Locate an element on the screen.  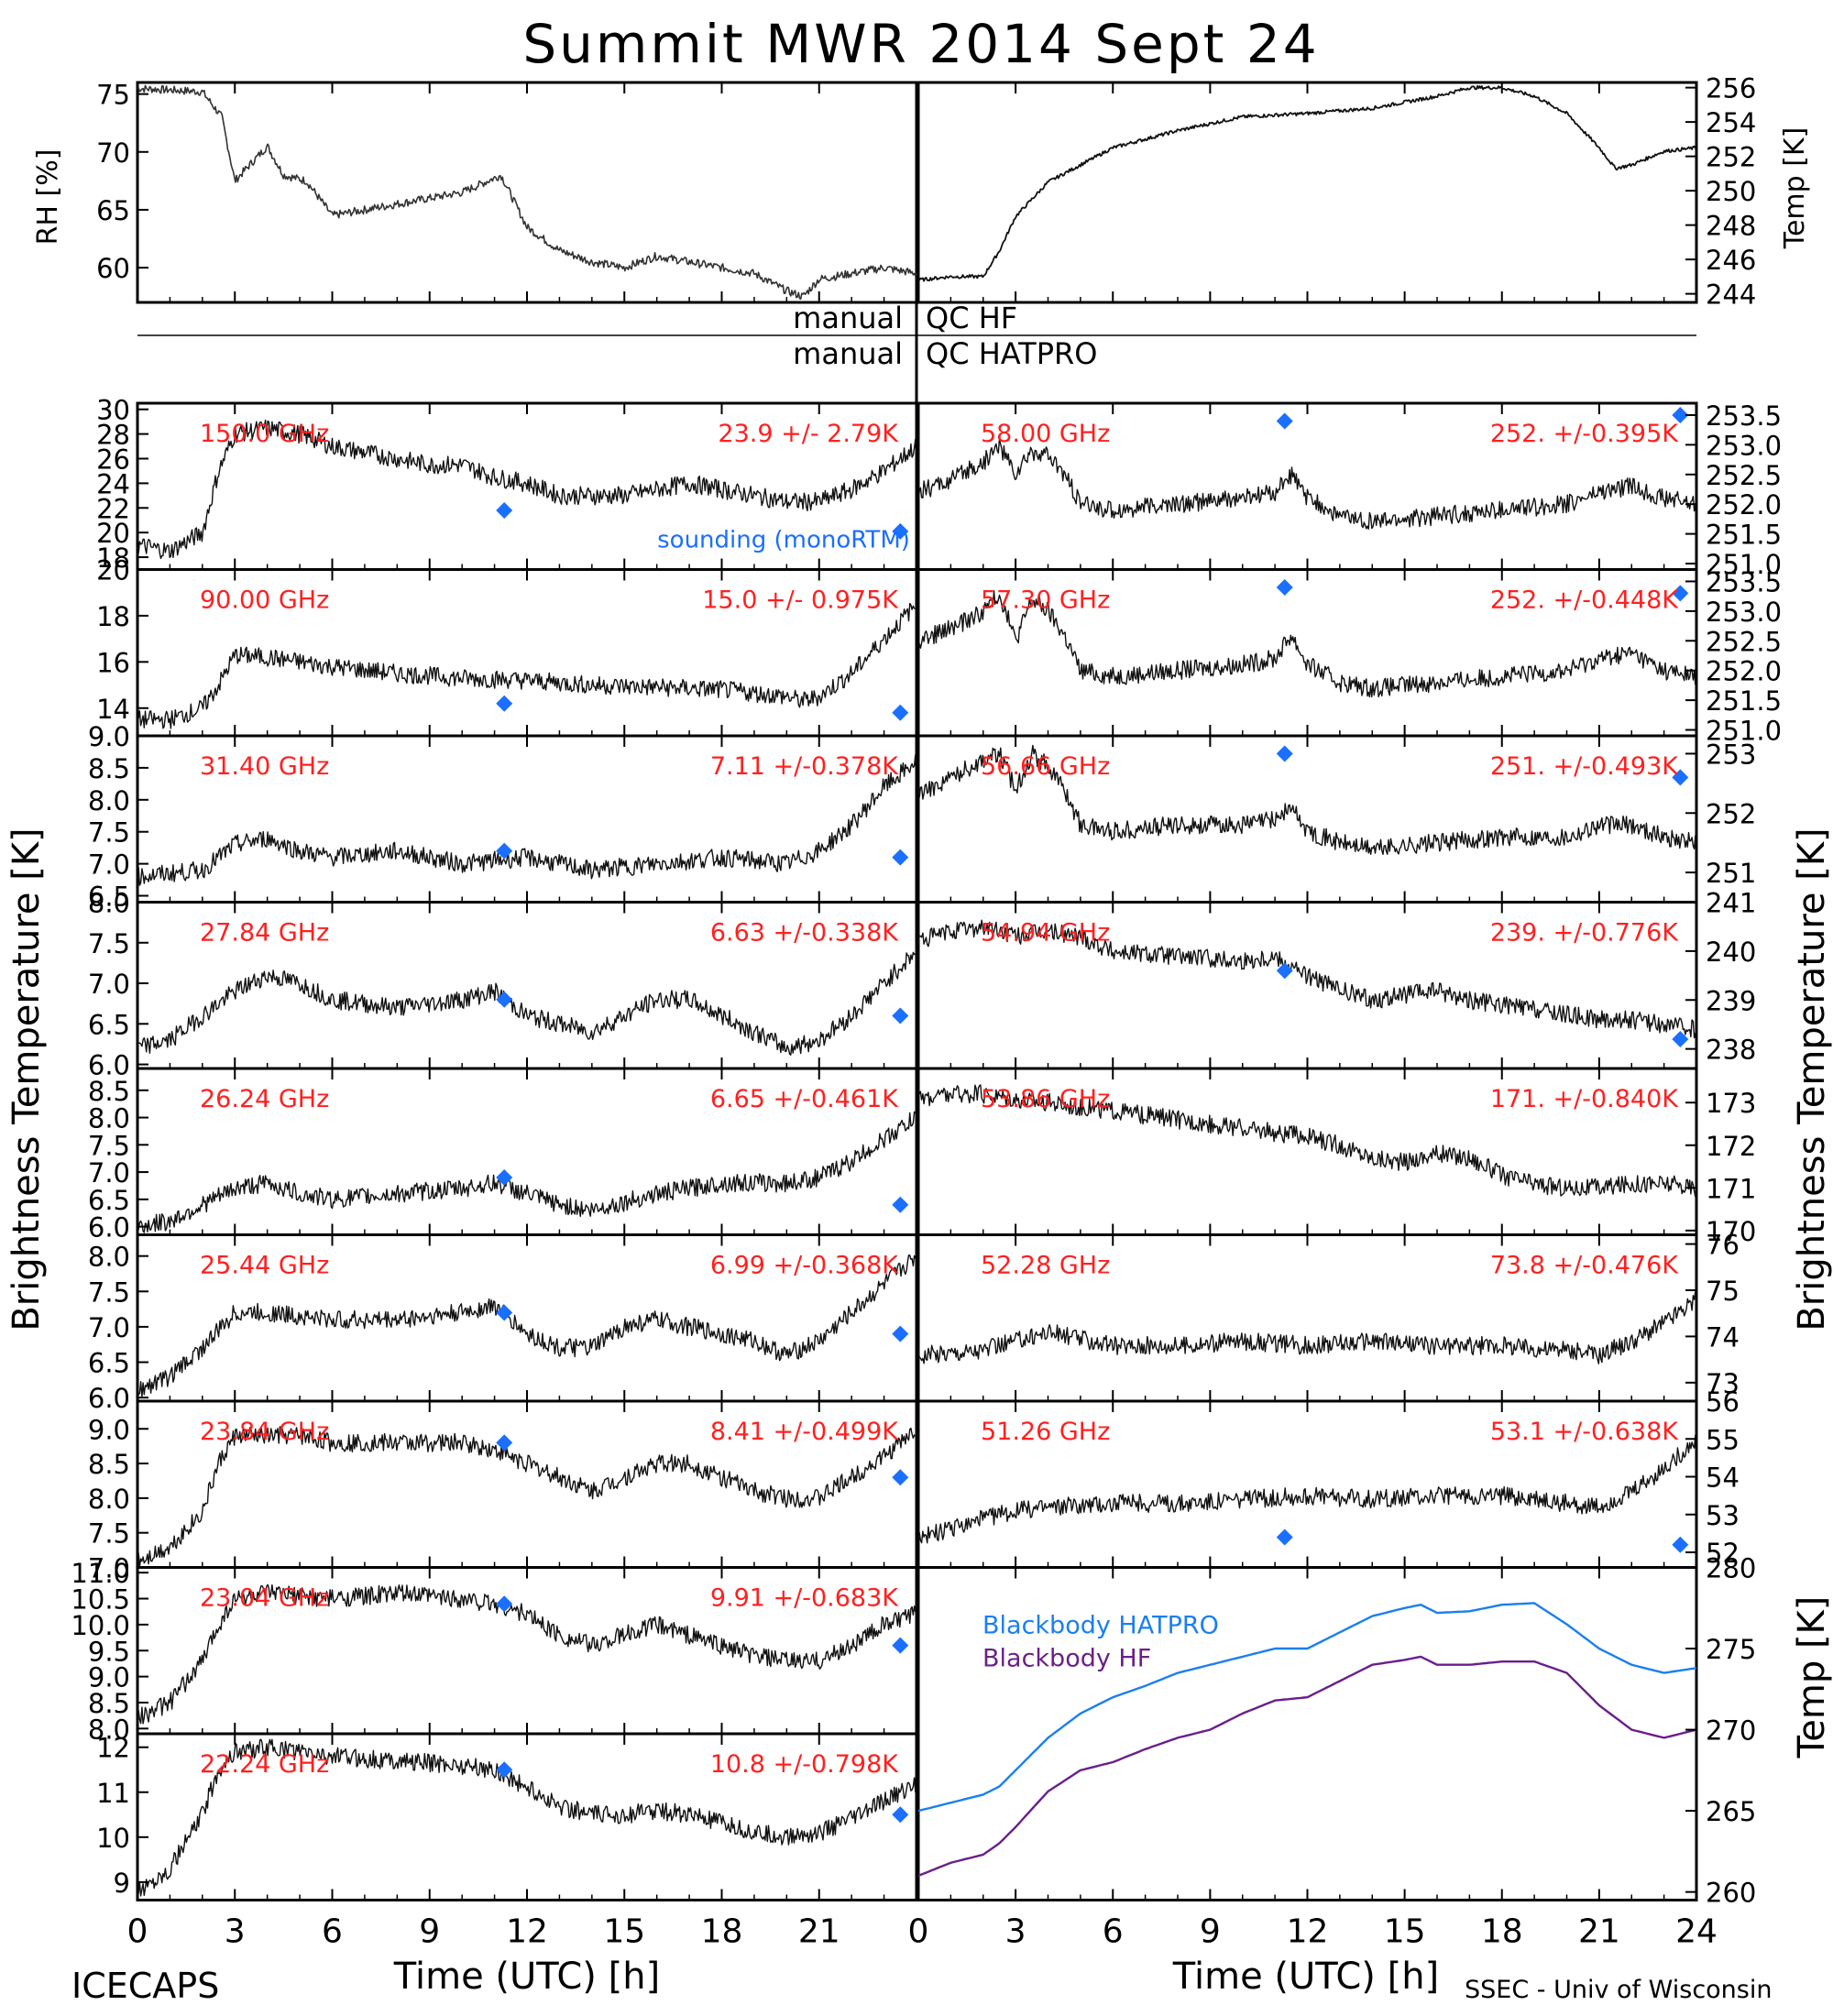
hatpro-2-sounding-point is located at coordinates (504, 851).